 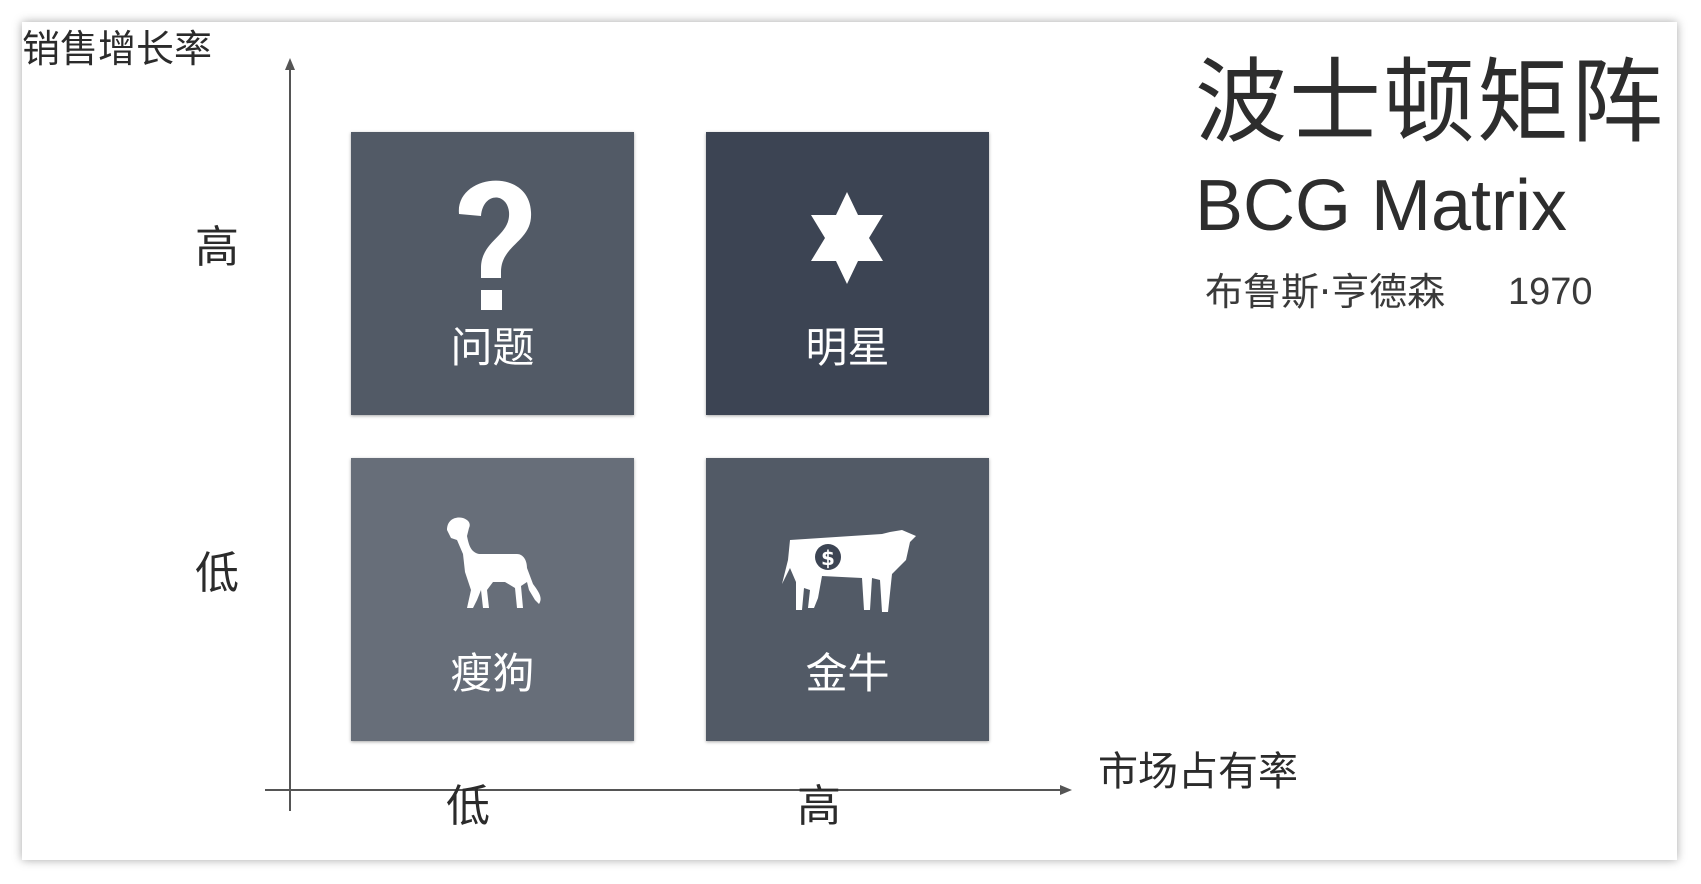 I want to click on quadrant-cow: $ 金牛, so click(x=847, y=599).